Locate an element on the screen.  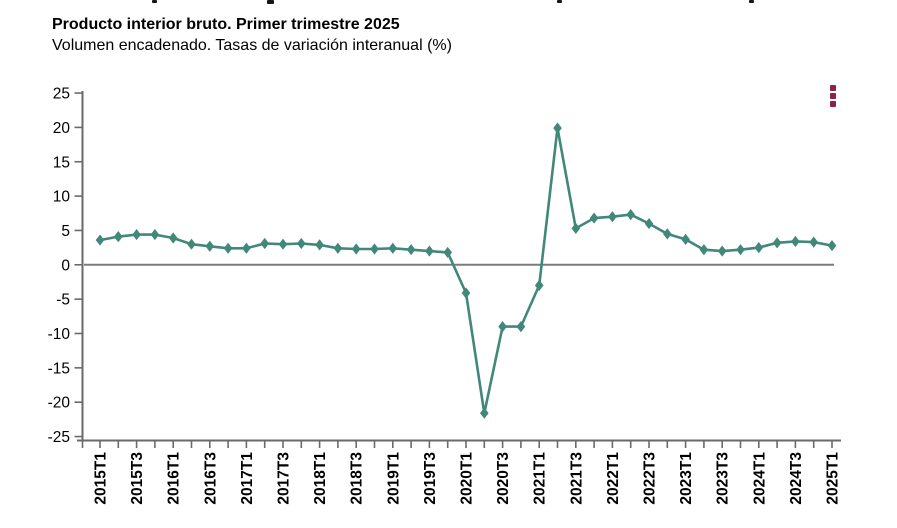
x-axis-label: 2023T1 is located at coordinates (686, 478).